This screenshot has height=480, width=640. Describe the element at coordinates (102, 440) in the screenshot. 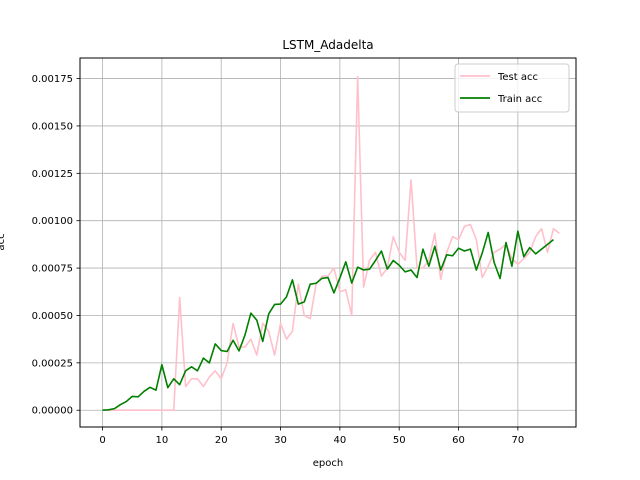

I see `x-tick-label: 0` at that location.